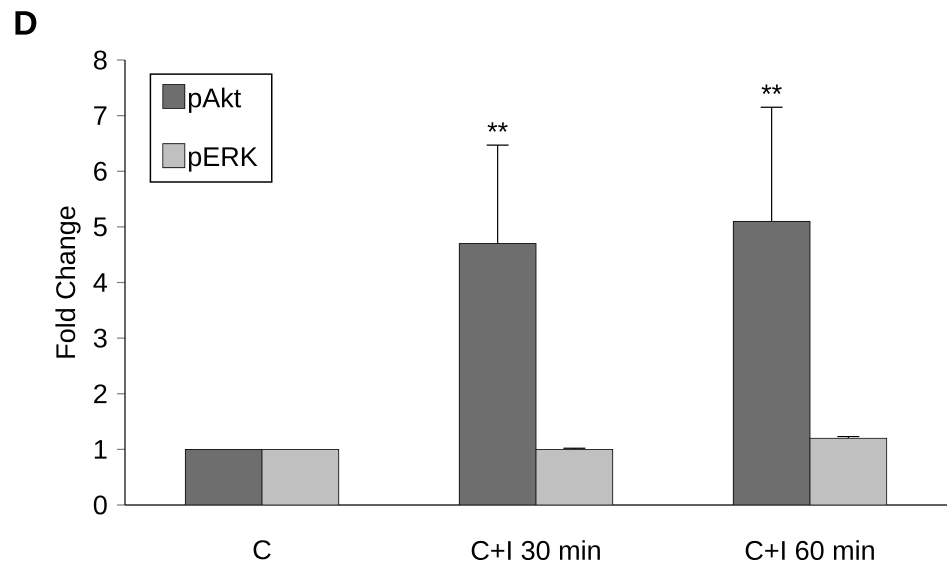  I want to click on y-tick-label: 2, so click(100, 394).